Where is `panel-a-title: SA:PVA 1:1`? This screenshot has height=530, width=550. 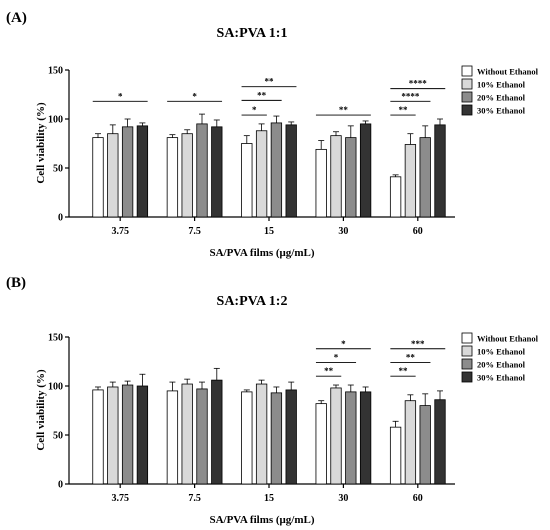 panel-a-title: SA:PVA 1:1 is located at coordinates (252, 33).